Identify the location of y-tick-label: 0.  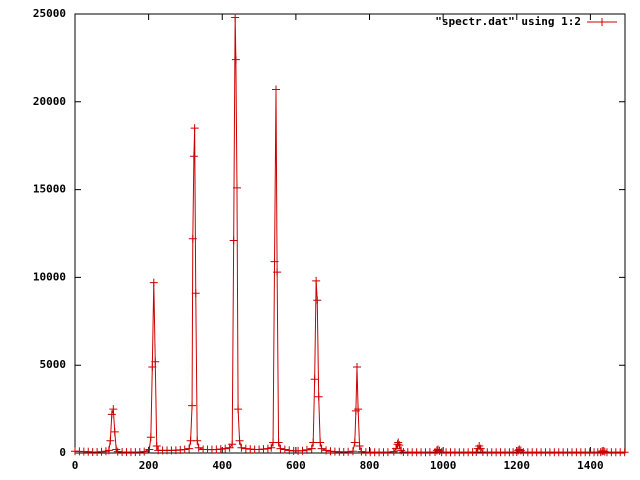
(62, 452).